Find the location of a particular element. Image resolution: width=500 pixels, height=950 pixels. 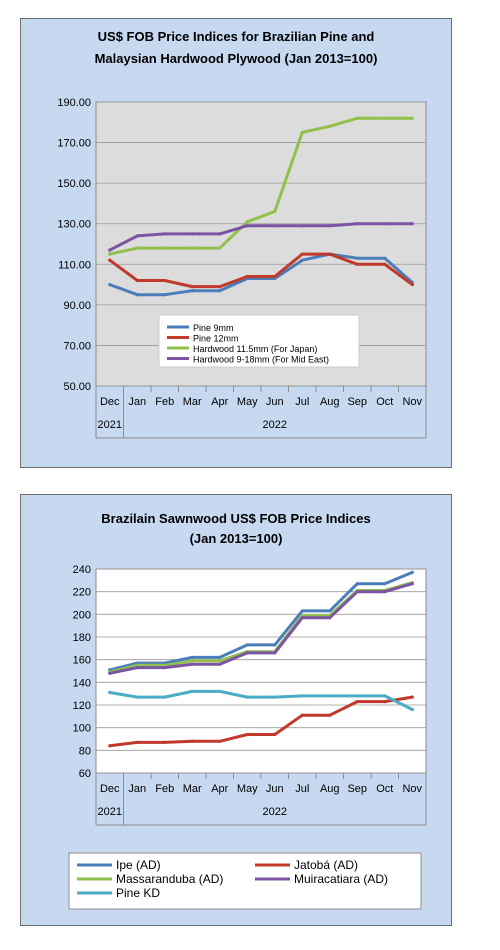

legend-label: Hardwood 9-18mm (For Mid East) is located at coordinates (261, 360).